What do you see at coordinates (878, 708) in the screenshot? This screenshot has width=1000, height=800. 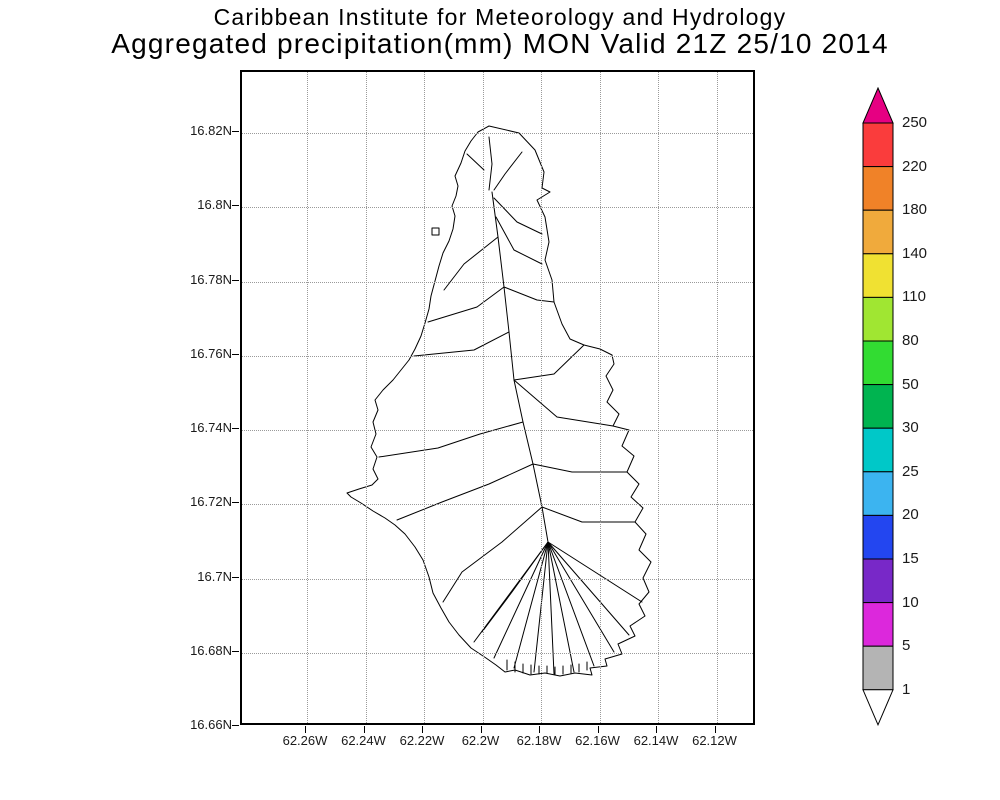 I see `colorbar-arrow-bottom` at bounding box center [878, 708].